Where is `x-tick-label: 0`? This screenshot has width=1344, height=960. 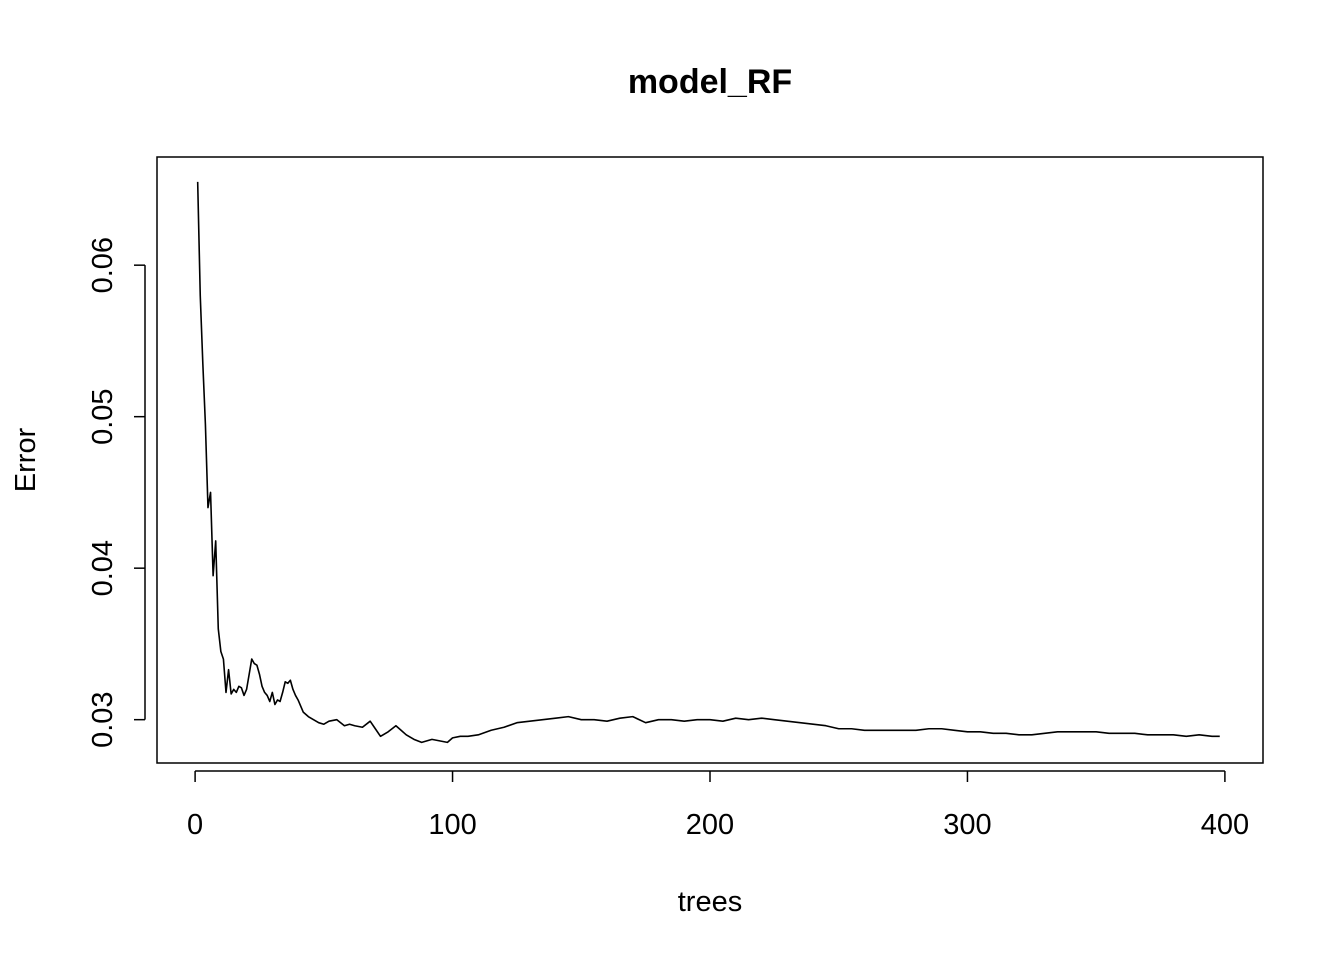 x-tick-label: 0 is located at coordinates (195, 825).